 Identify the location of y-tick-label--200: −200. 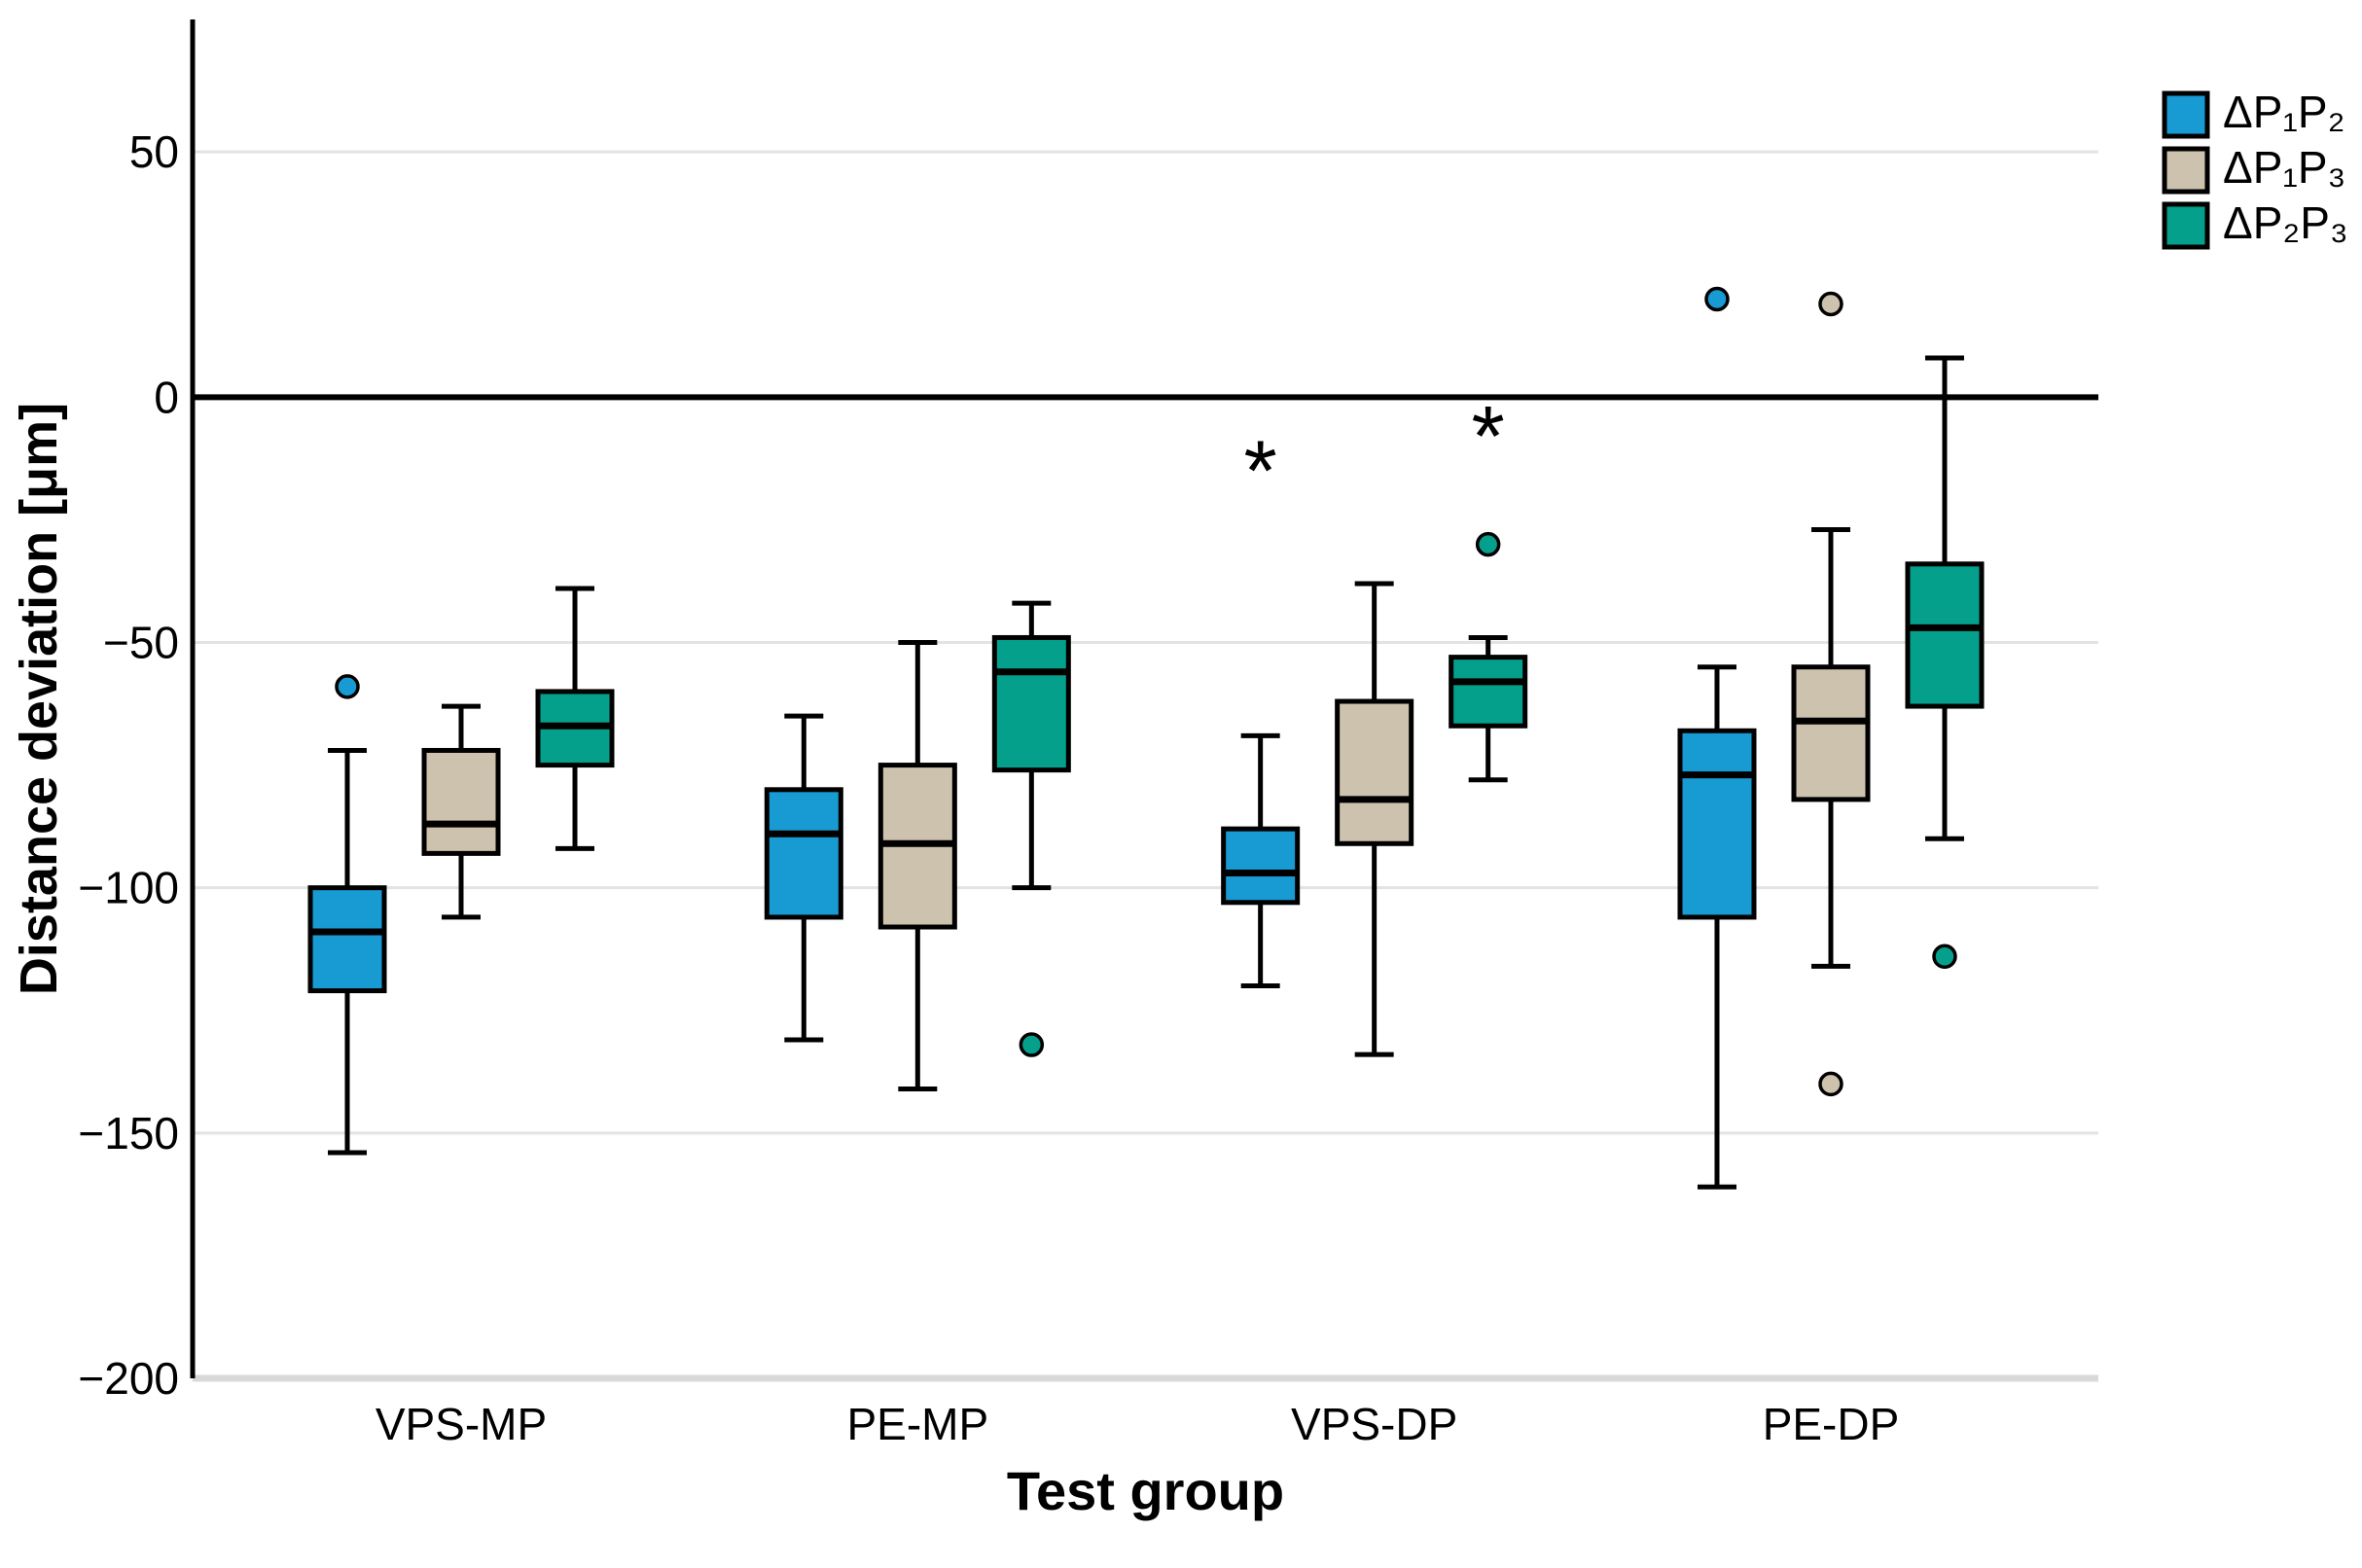
(128, 1379).